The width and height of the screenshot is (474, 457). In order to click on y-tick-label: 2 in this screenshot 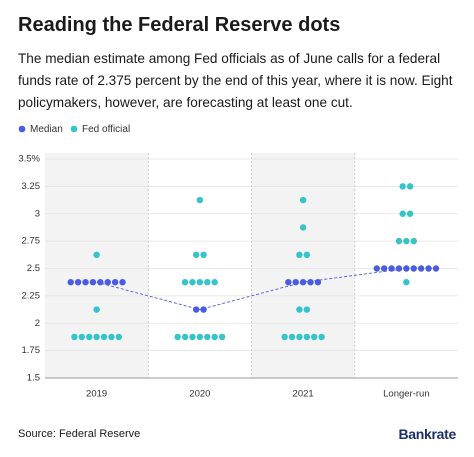, I will do `click(37, 323)`.